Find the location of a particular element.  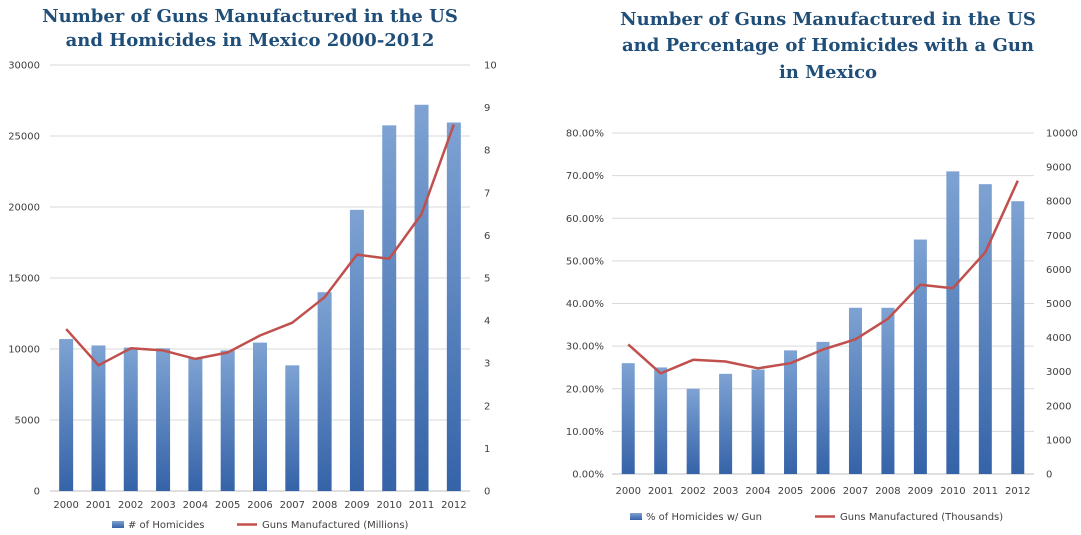

y-right-tick-label: 1 is located at coordinates (487, 449).